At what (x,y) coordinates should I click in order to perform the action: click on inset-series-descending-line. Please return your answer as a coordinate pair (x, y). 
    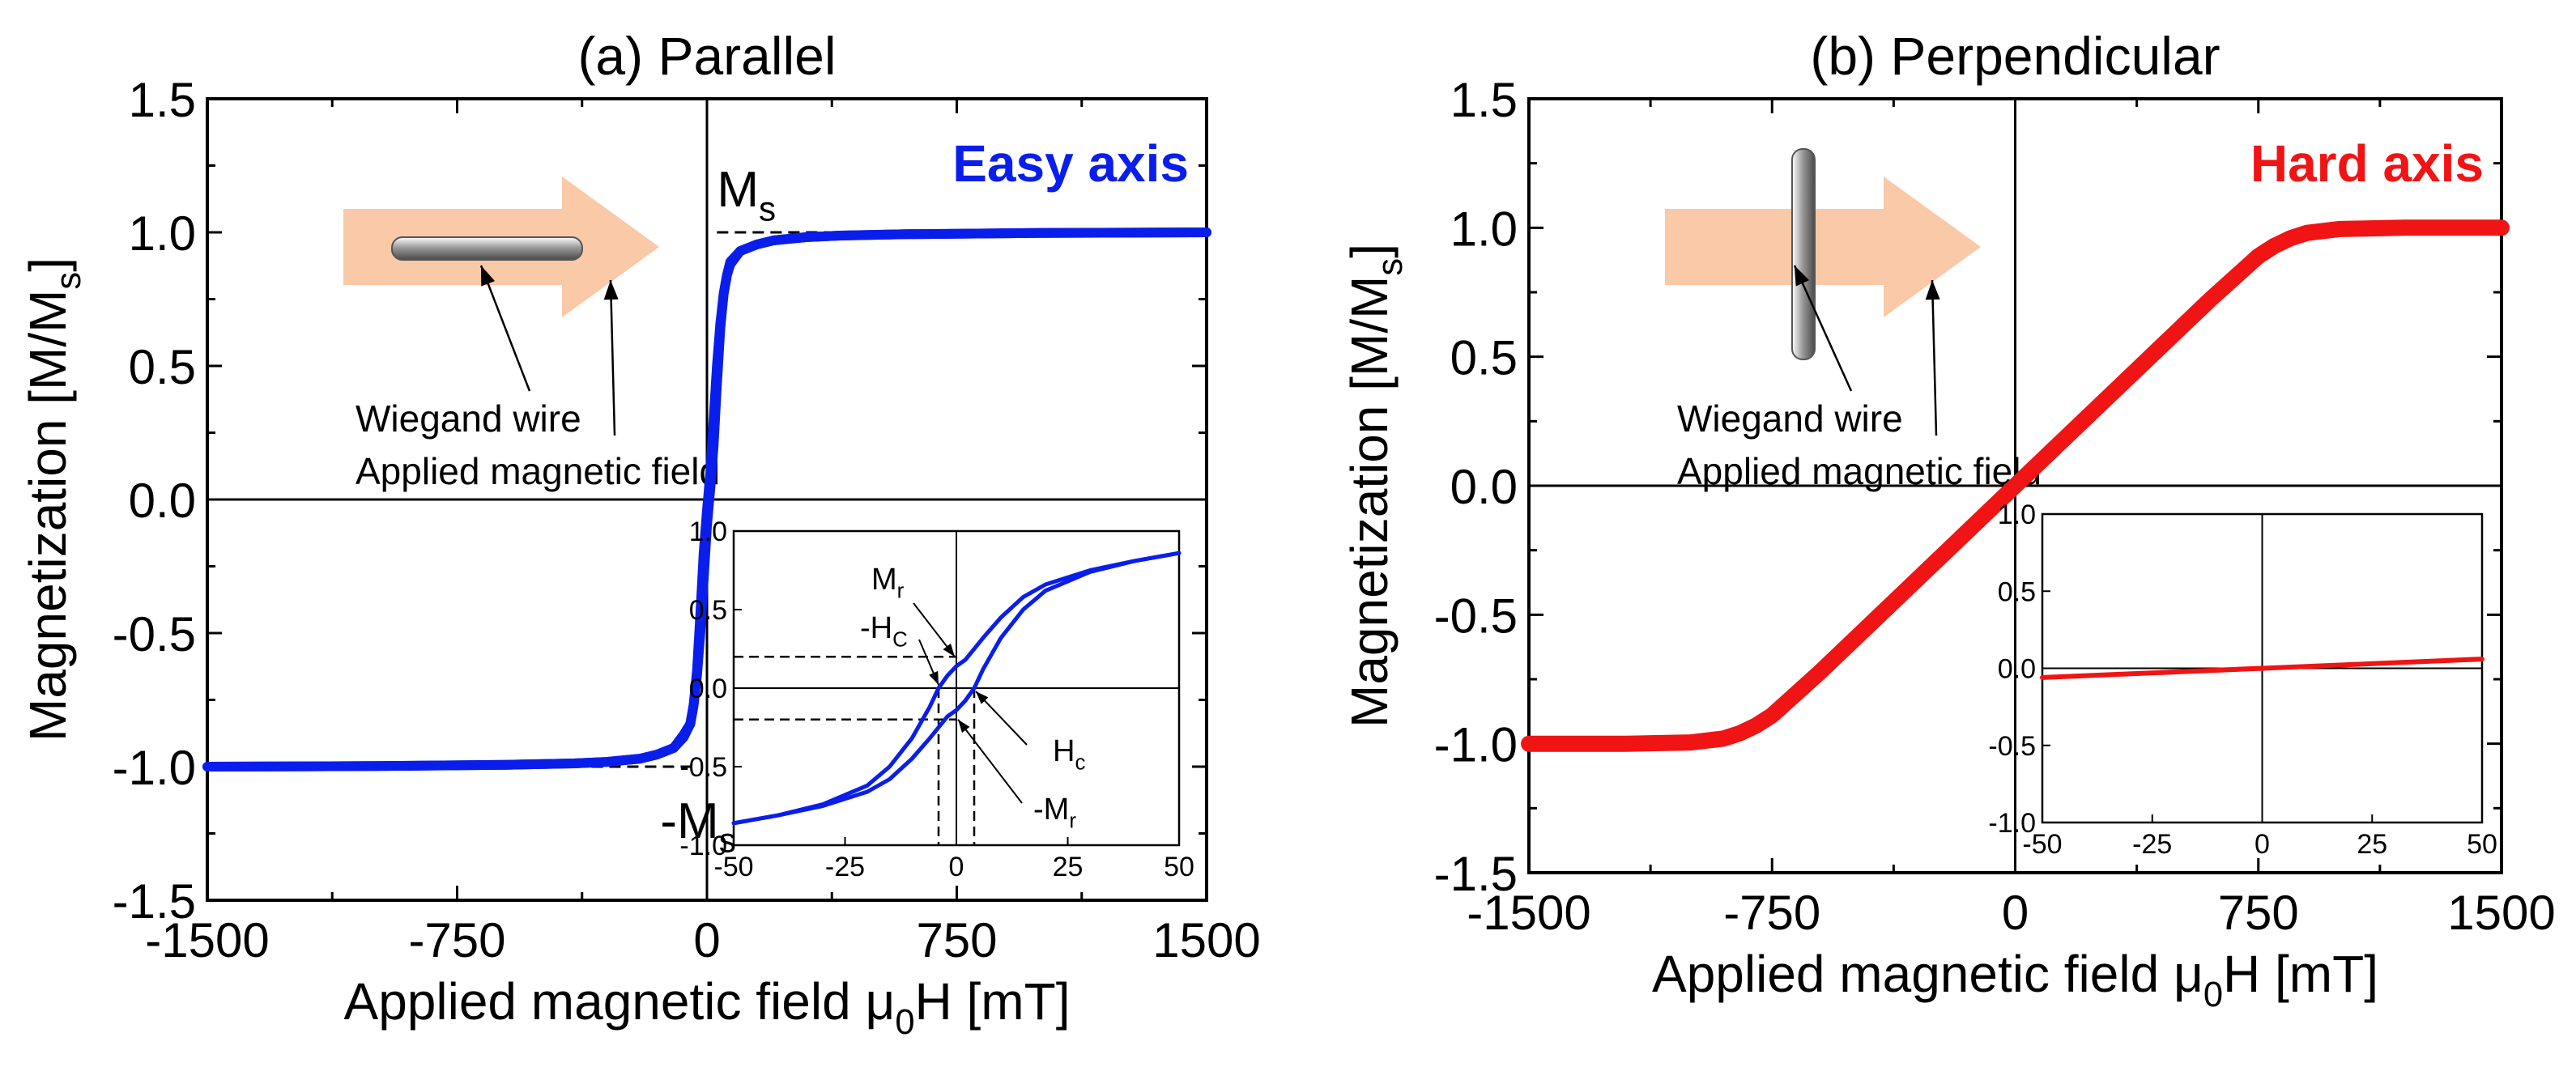
    Looking at the image, I should click on (956, 688).